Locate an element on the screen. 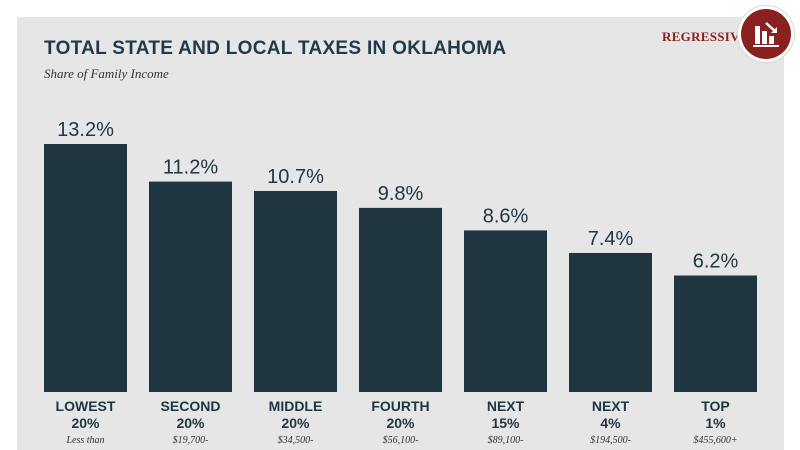  category-share-label: 1% is located at coordinates (715, 423).